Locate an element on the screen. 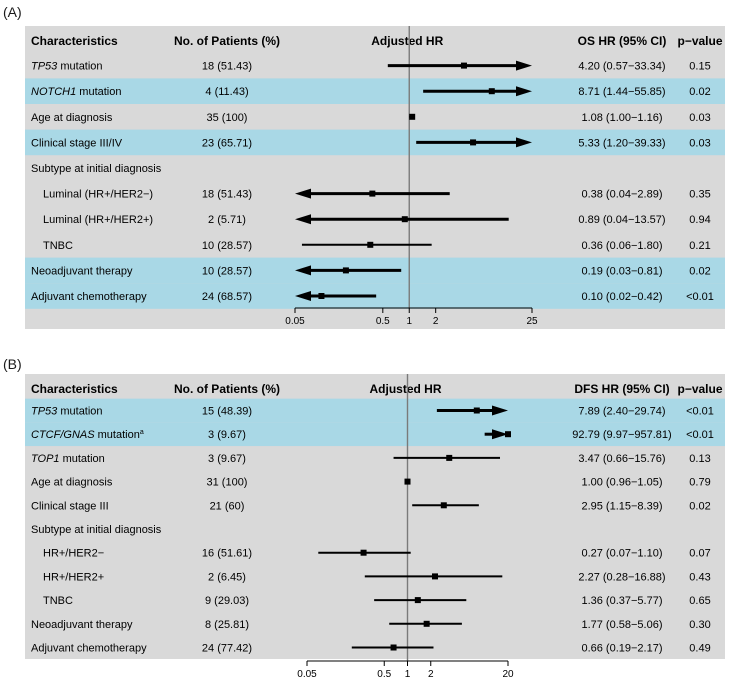  hr-ci-value: 2.95 (1.15−8.39) is located at coordinates (621, 506).